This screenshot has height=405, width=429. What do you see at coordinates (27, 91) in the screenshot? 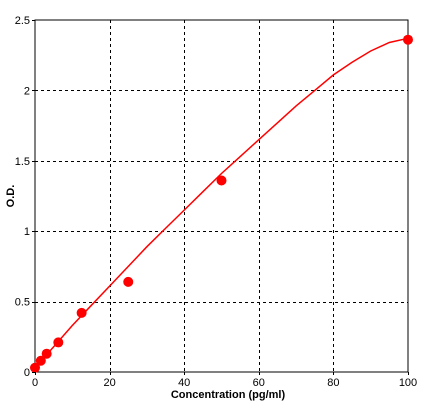
I see `y-tick-label: 2` at bounding box center [27, 91].